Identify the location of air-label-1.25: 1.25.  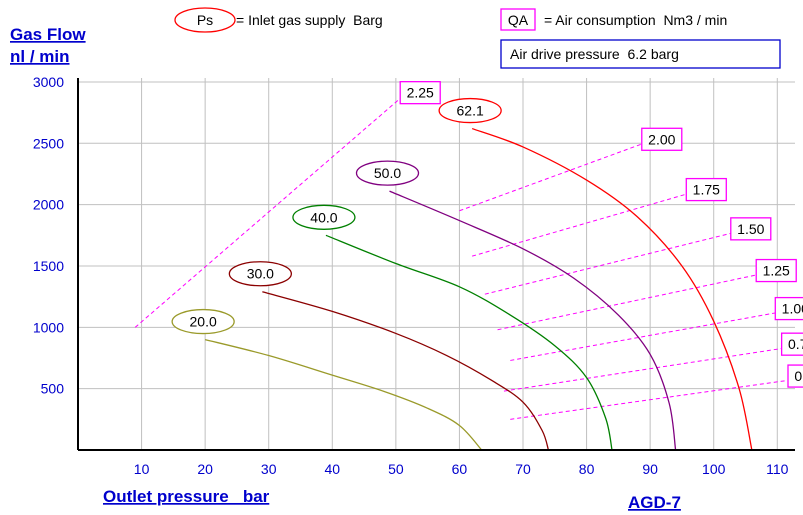
(776, 271).